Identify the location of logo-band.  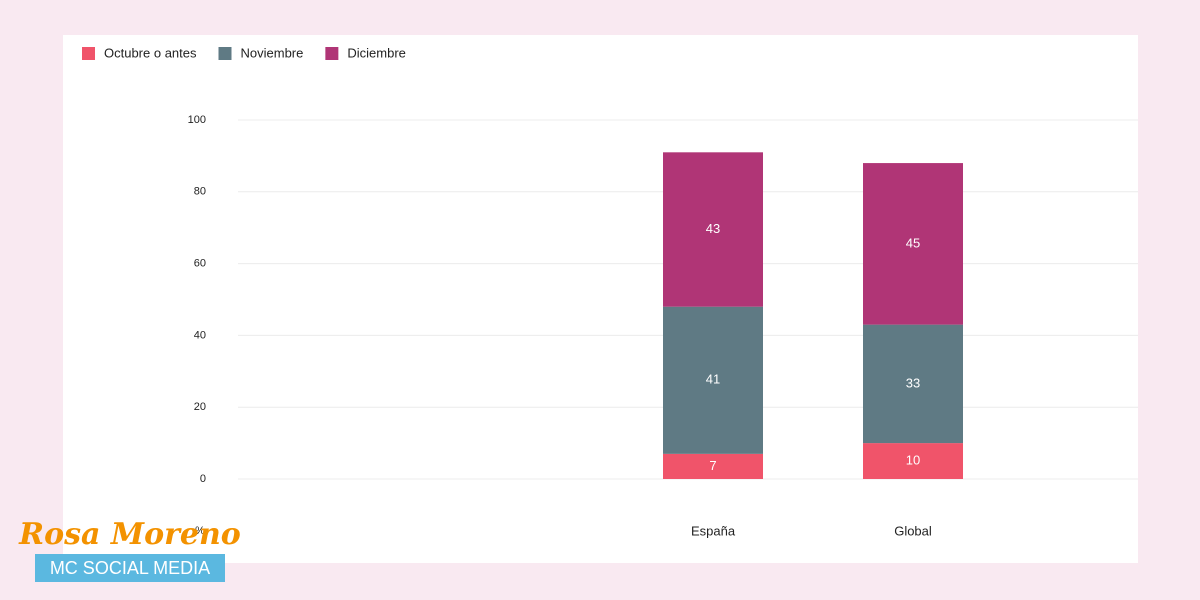
(130, 568).